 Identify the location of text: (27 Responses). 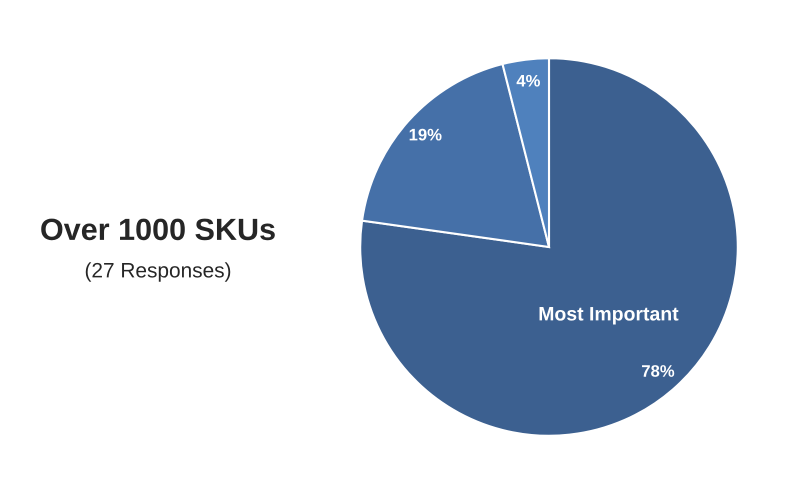
(158, 272).